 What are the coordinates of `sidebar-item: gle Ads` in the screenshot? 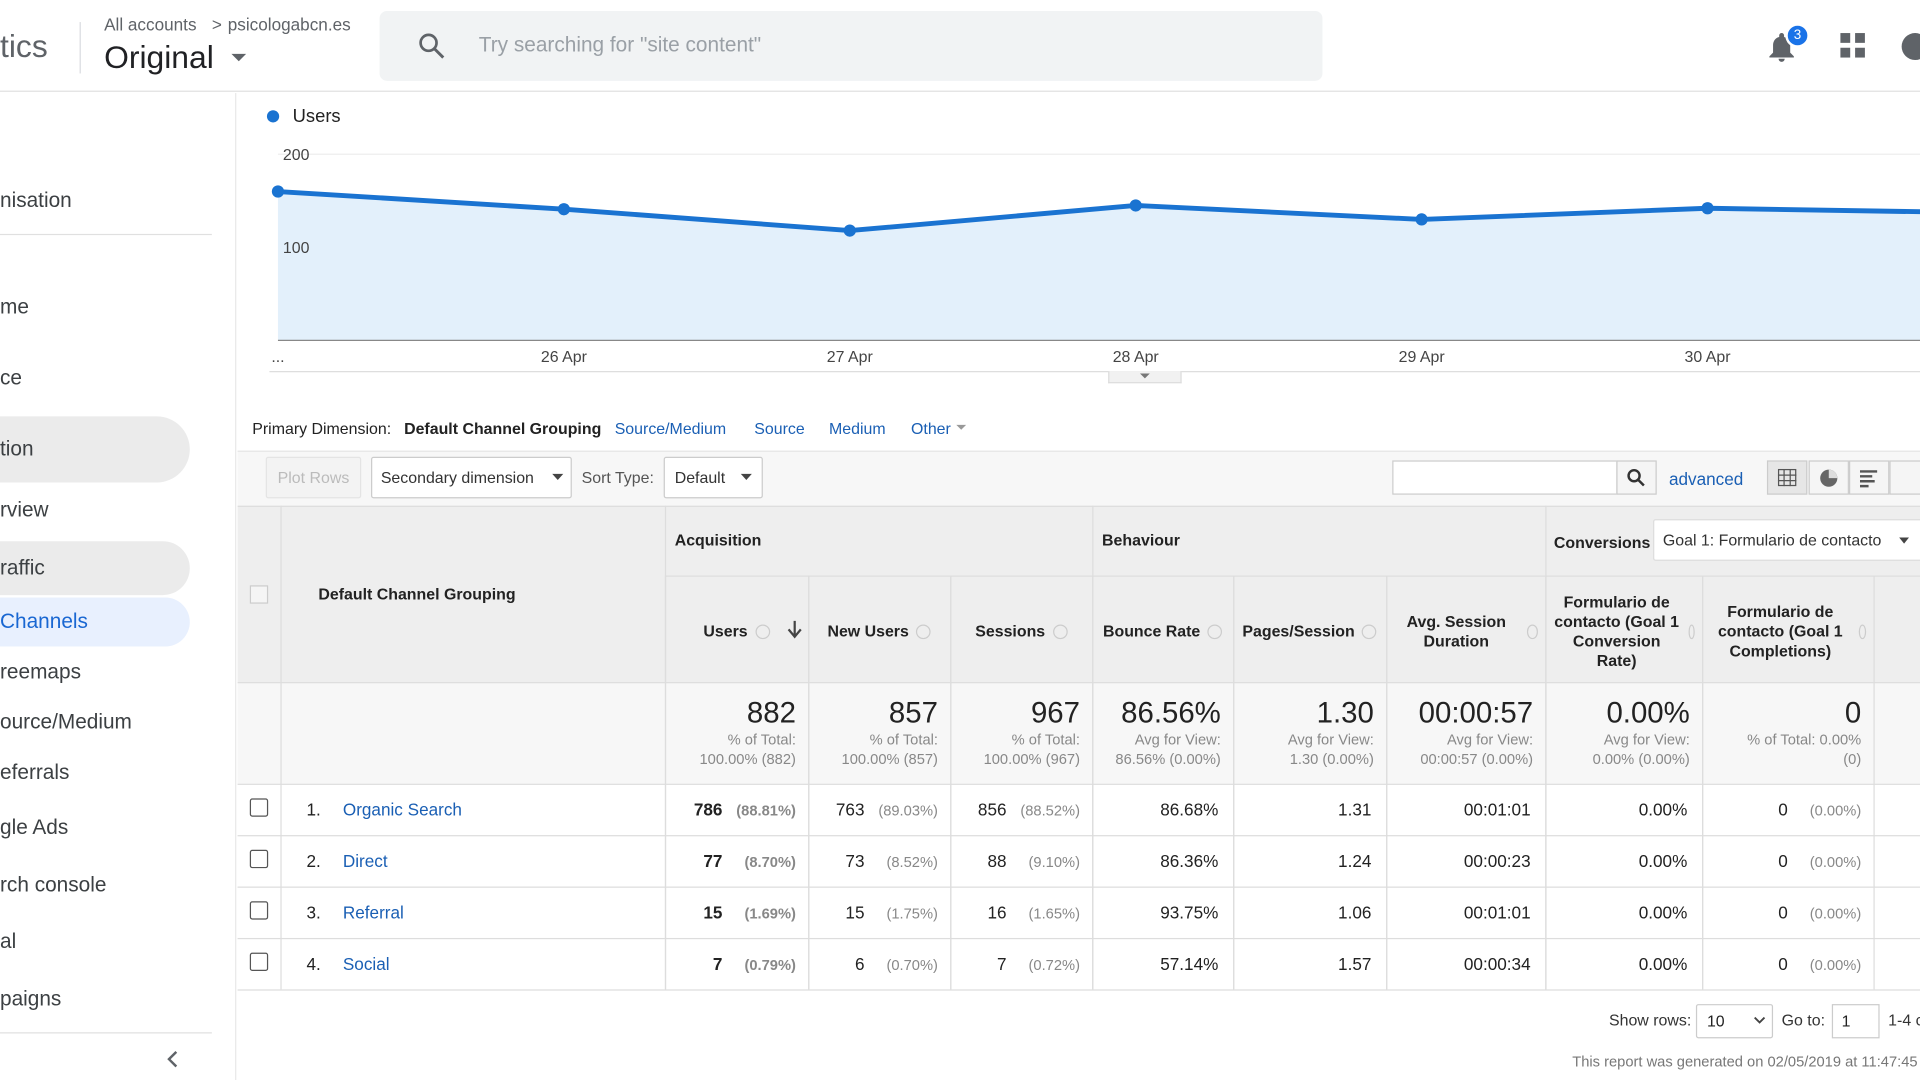 It's located at (34, 827).